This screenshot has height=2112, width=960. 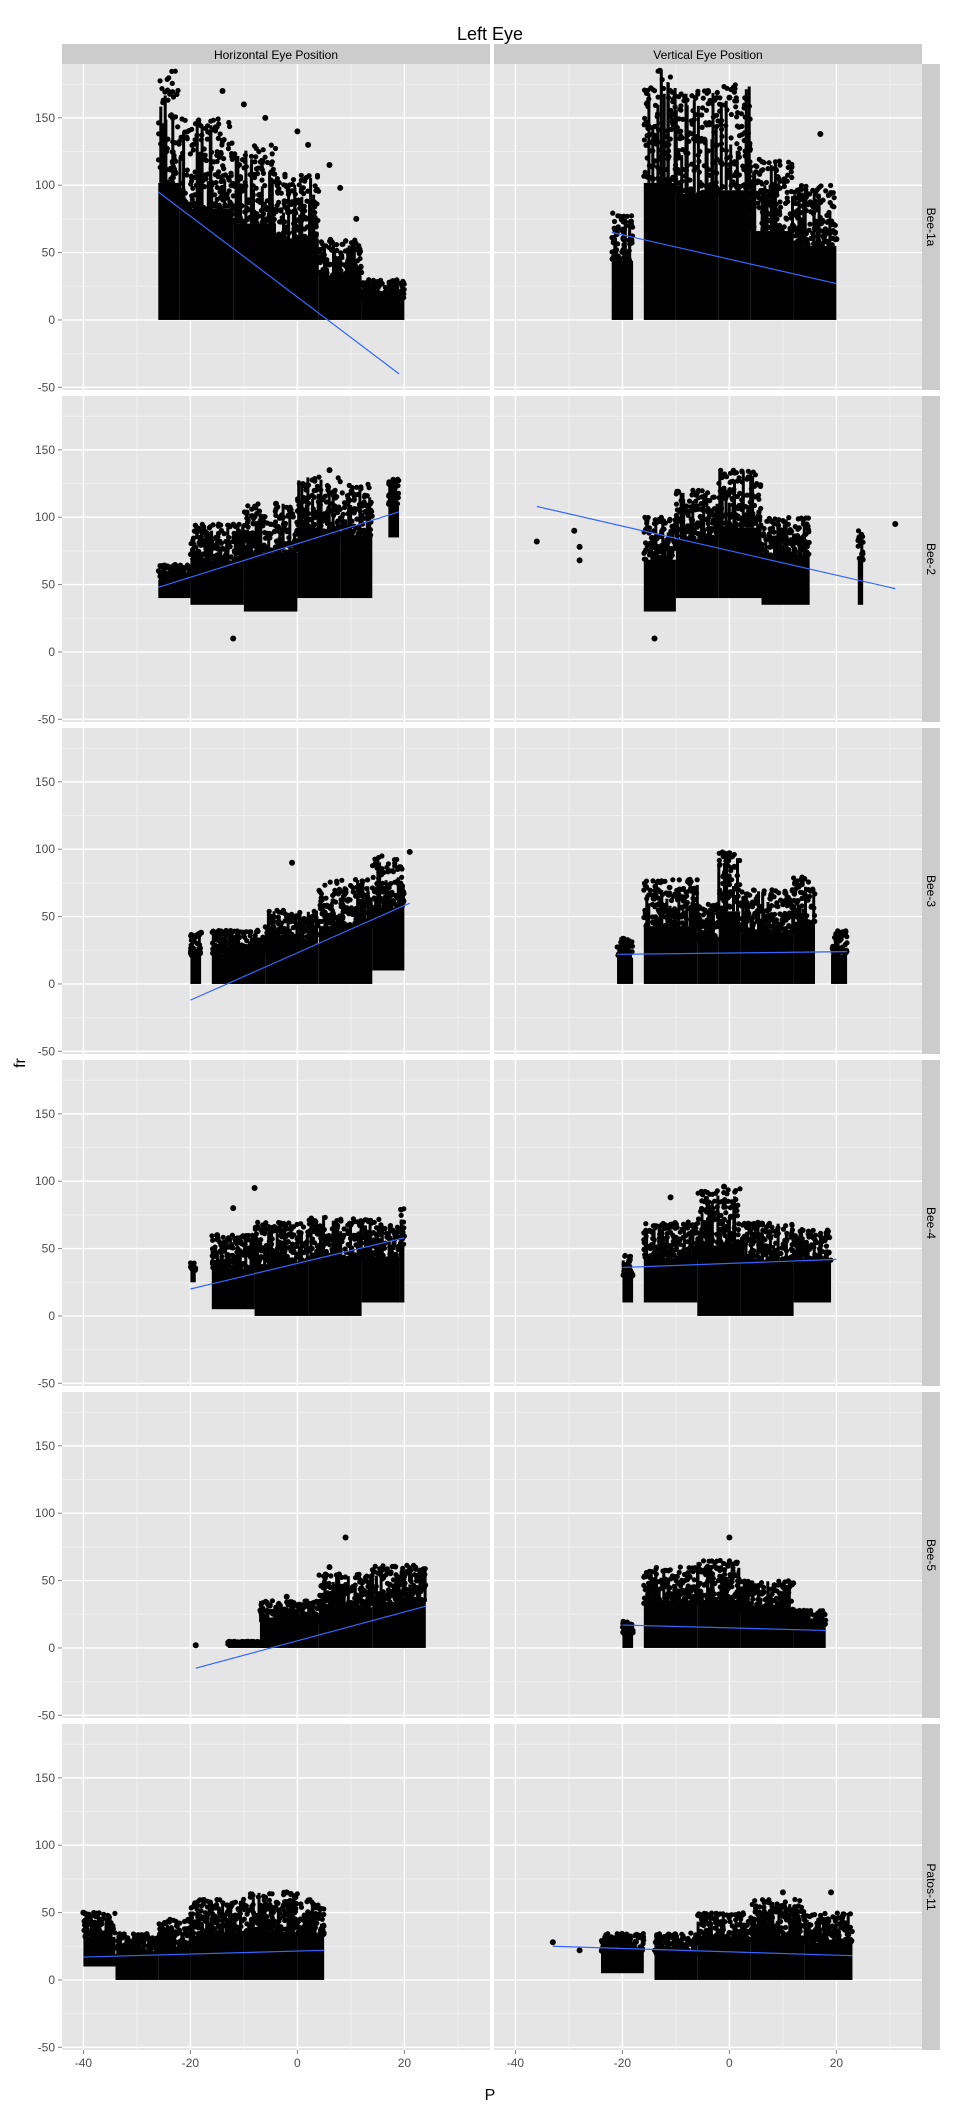 I want to click on fit-line, so click(x=278, y=283).